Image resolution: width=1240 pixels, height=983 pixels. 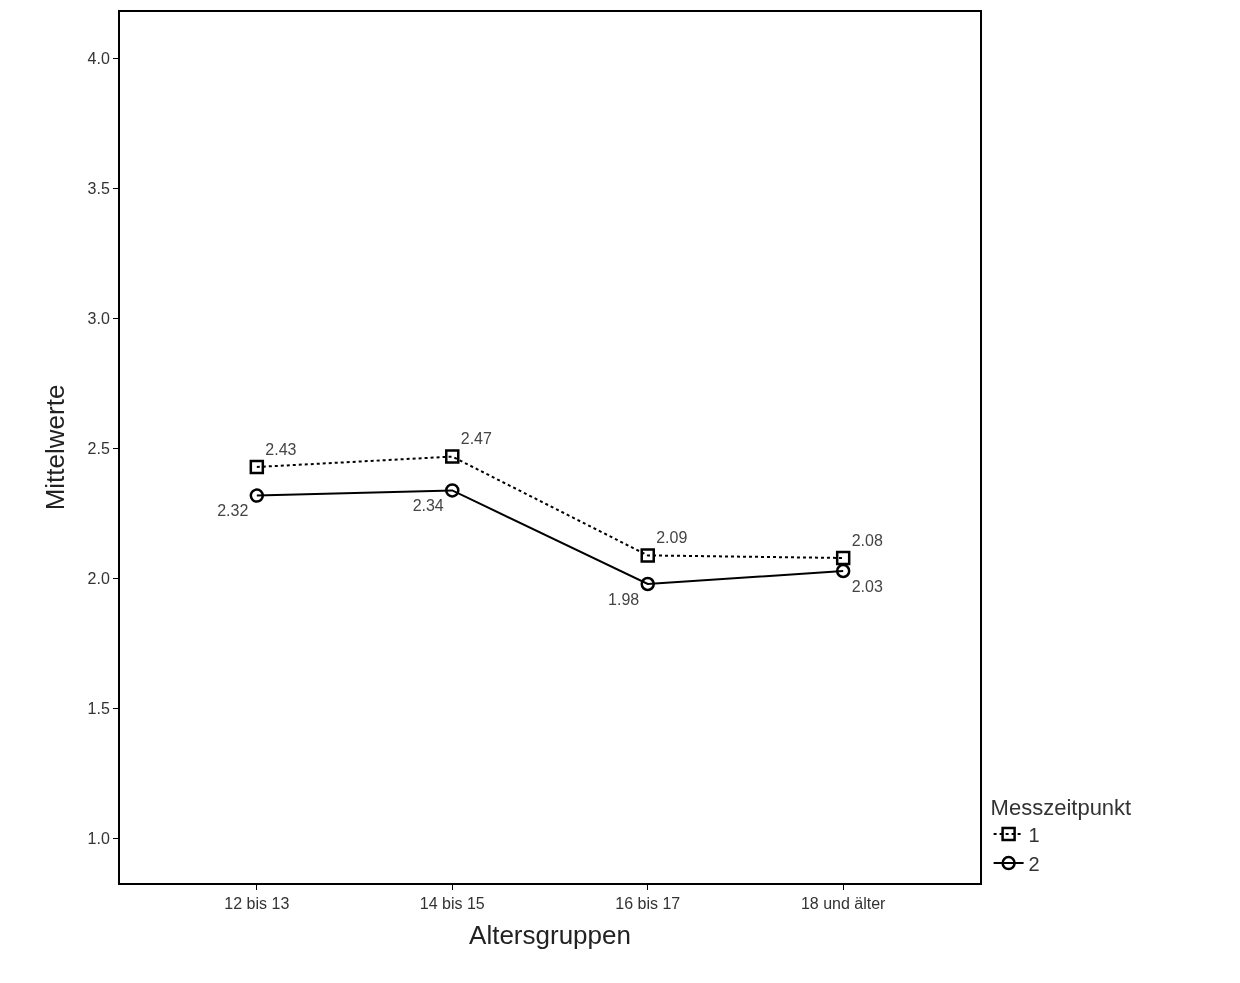 What do you see at coordinates (98, 319) in the screenshot?
I see `y-tick-label: 3.0` at bounding box center [98, 319].